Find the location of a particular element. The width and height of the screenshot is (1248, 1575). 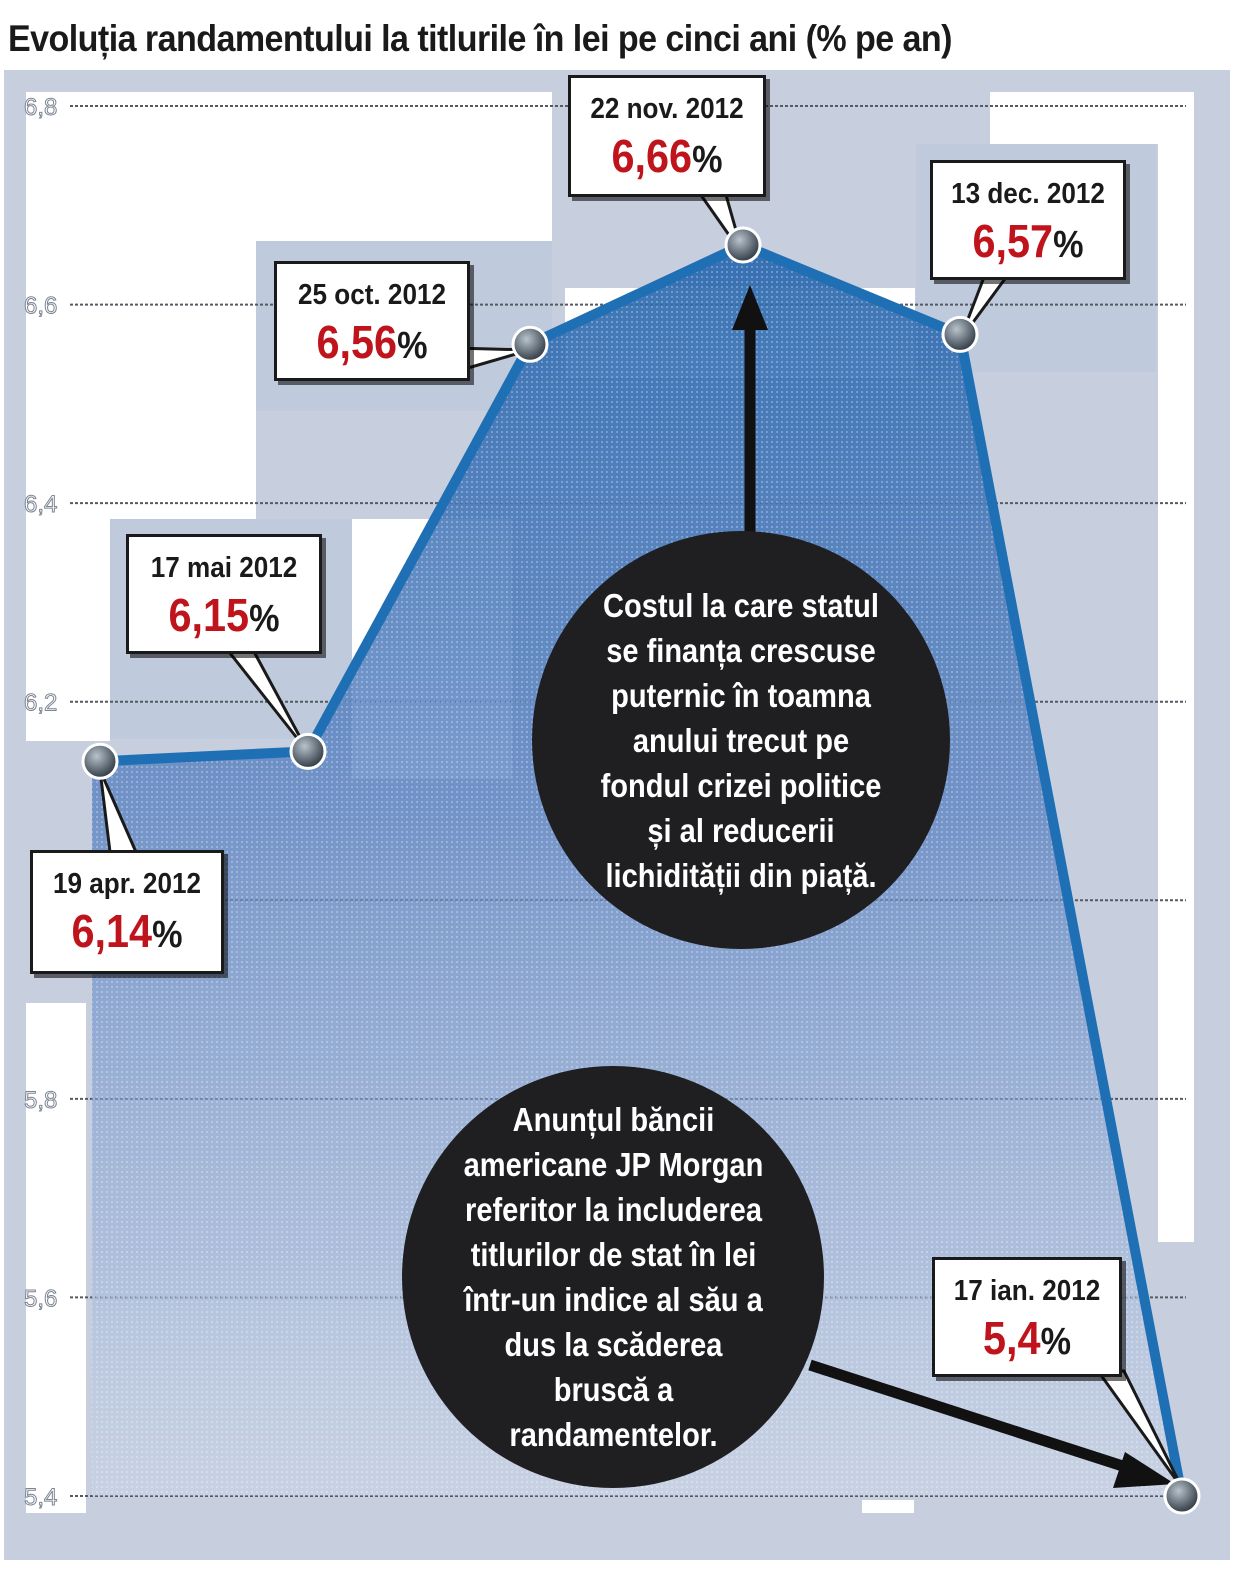

y-tick-label: 5,6 is located at coordinates (40, 1298).